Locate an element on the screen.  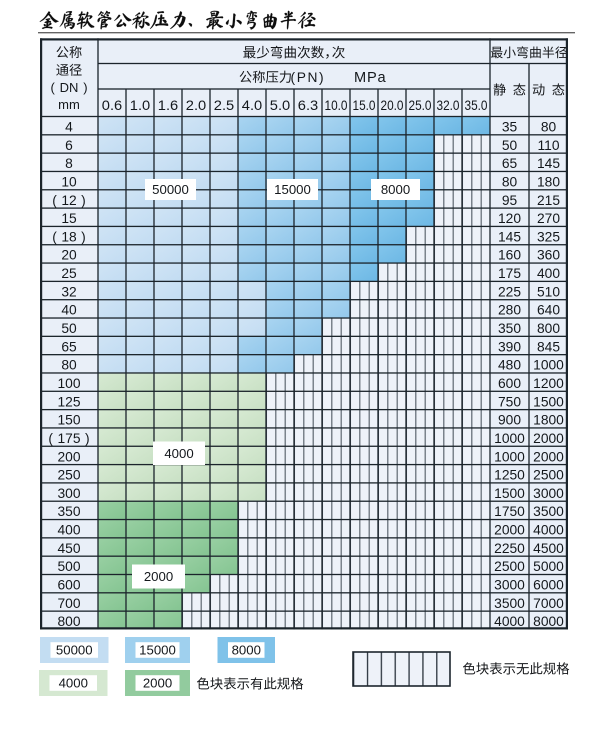
svg-text: 700 is located at coordinates (68, 603).